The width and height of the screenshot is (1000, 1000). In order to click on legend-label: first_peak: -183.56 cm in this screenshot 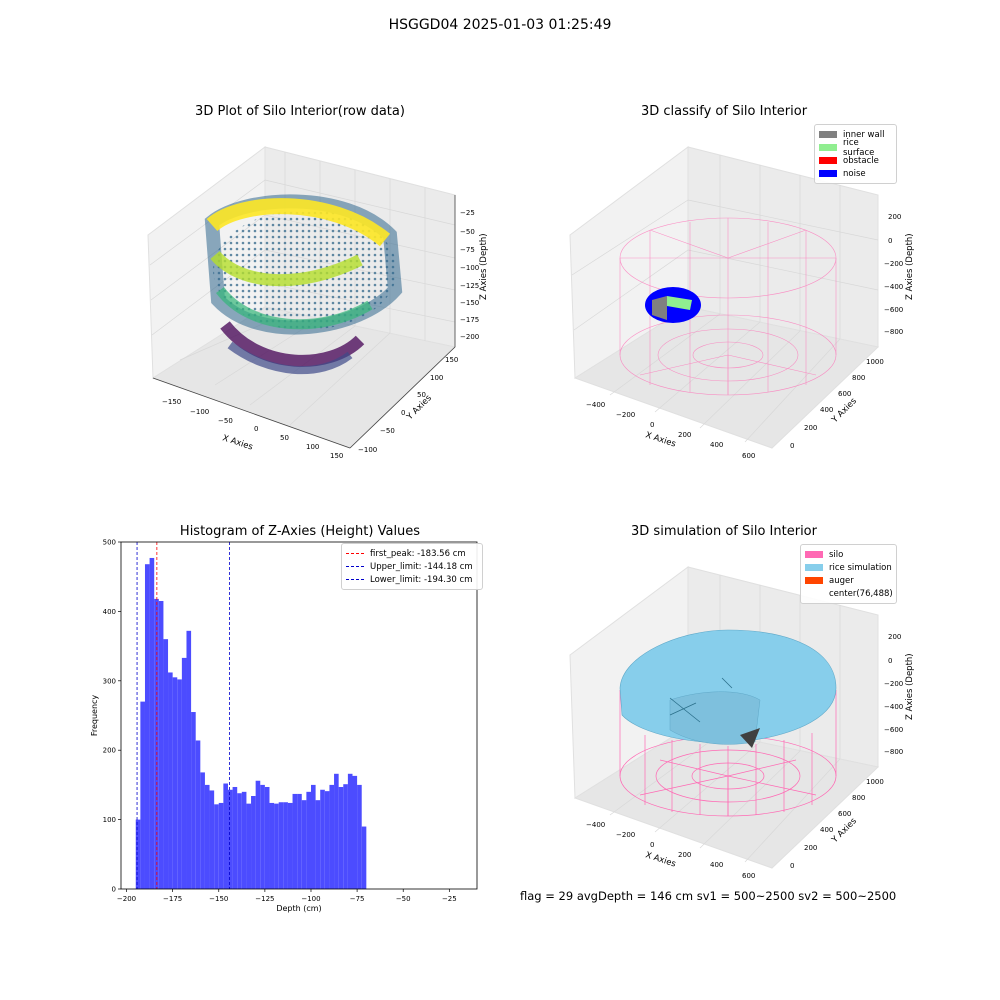, I will do `click(418, 553)`.